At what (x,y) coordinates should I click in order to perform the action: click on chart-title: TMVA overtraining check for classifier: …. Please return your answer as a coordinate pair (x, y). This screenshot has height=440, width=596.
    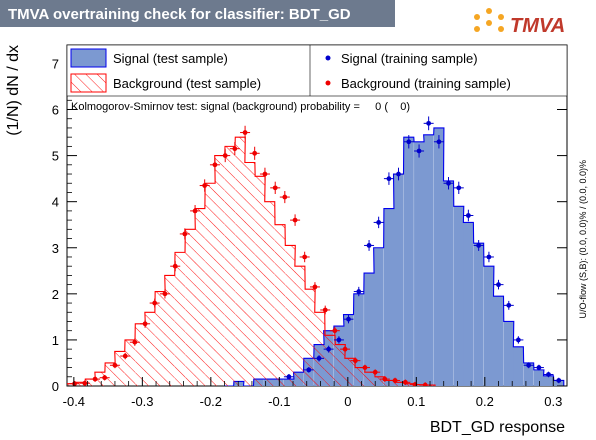
    Looking at the image, I should click on (179, 14).